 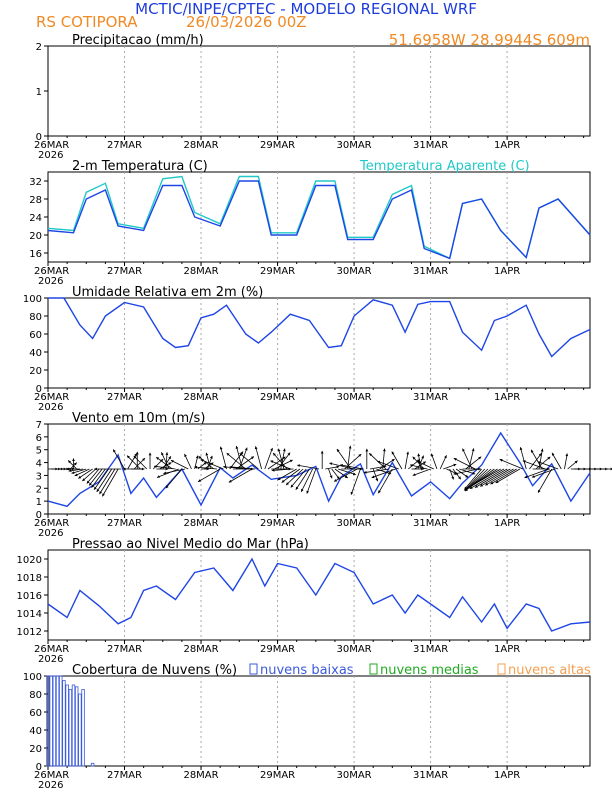 What do you see at coordinates (138, 418) in the screenshot?
I see `panel-title: Vento em 10m (m/s)` at bounding box center [138, 418].